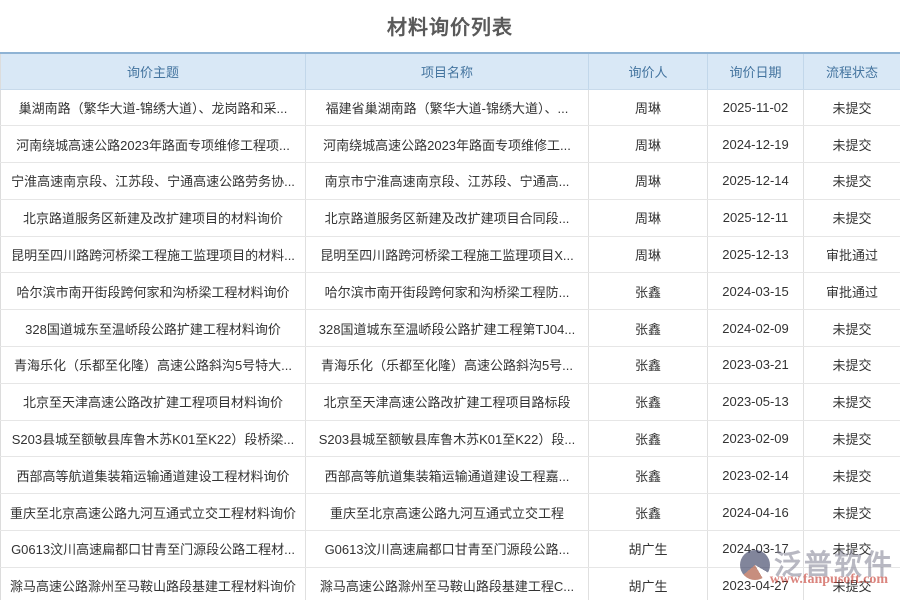 The width and height of the screenshot is (900, 600). Describe the element at coordinates (648, 71) in the screenshot. I see `column-header-person: 询价人` at that location.